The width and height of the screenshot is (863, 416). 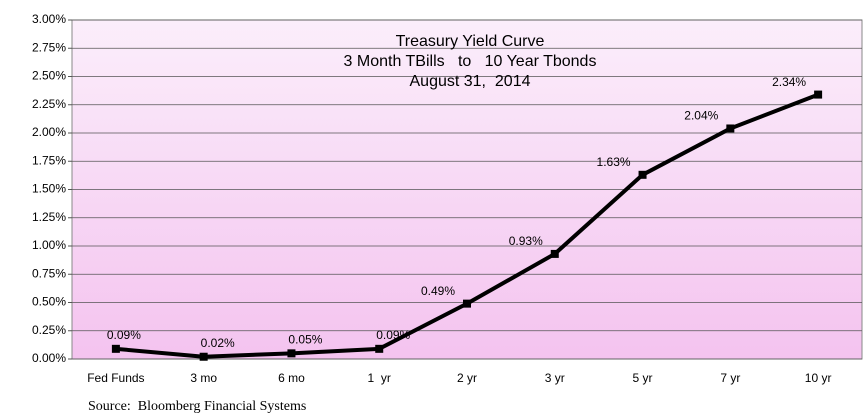 What do you see at coordinates (730, 378) in the screenshot?
I see `x-tick-label: 7 yr` at bounding box center [730, 378].